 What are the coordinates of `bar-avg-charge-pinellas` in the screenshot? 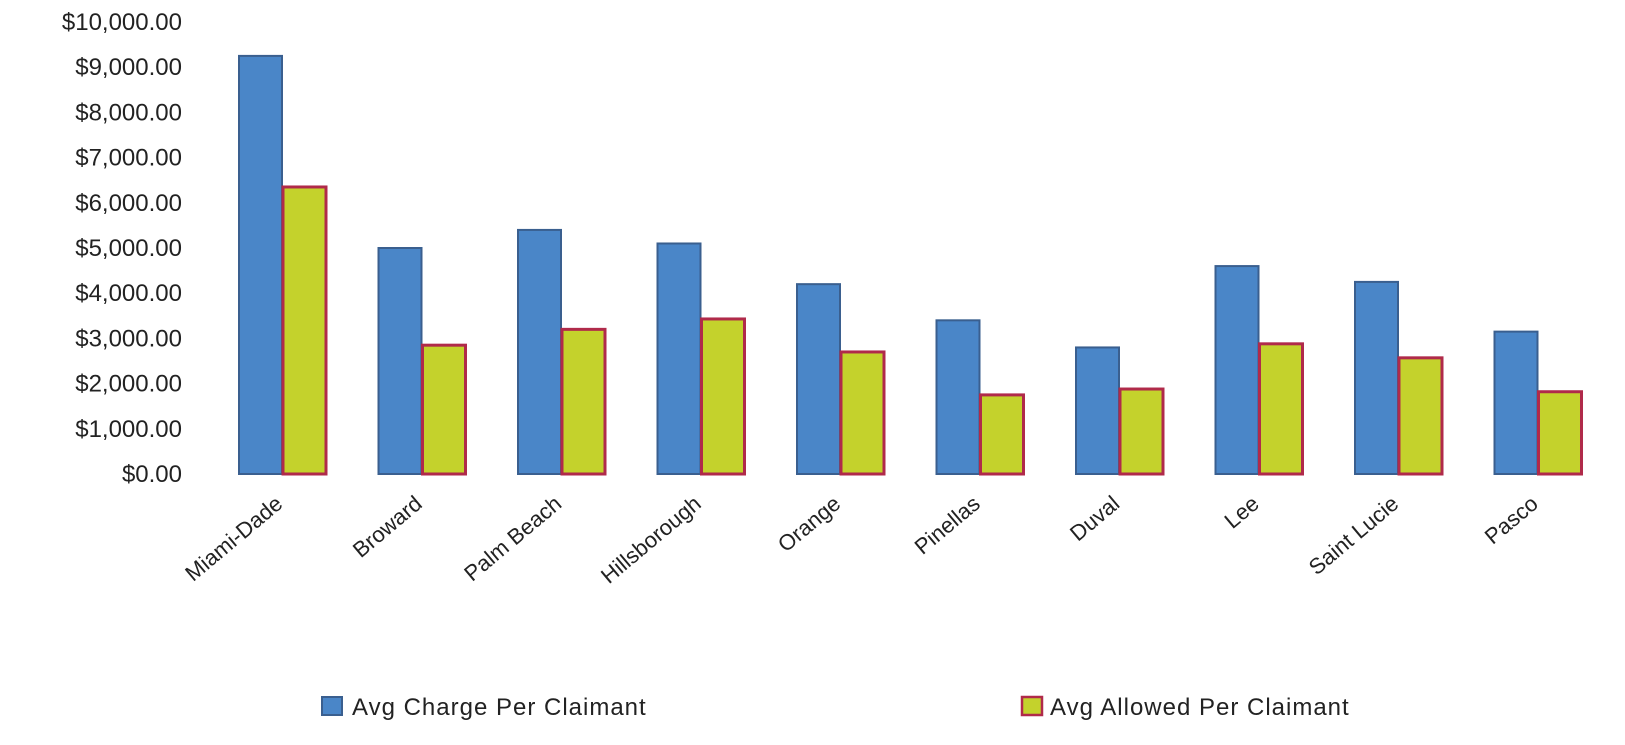 It's located at (958, 397).